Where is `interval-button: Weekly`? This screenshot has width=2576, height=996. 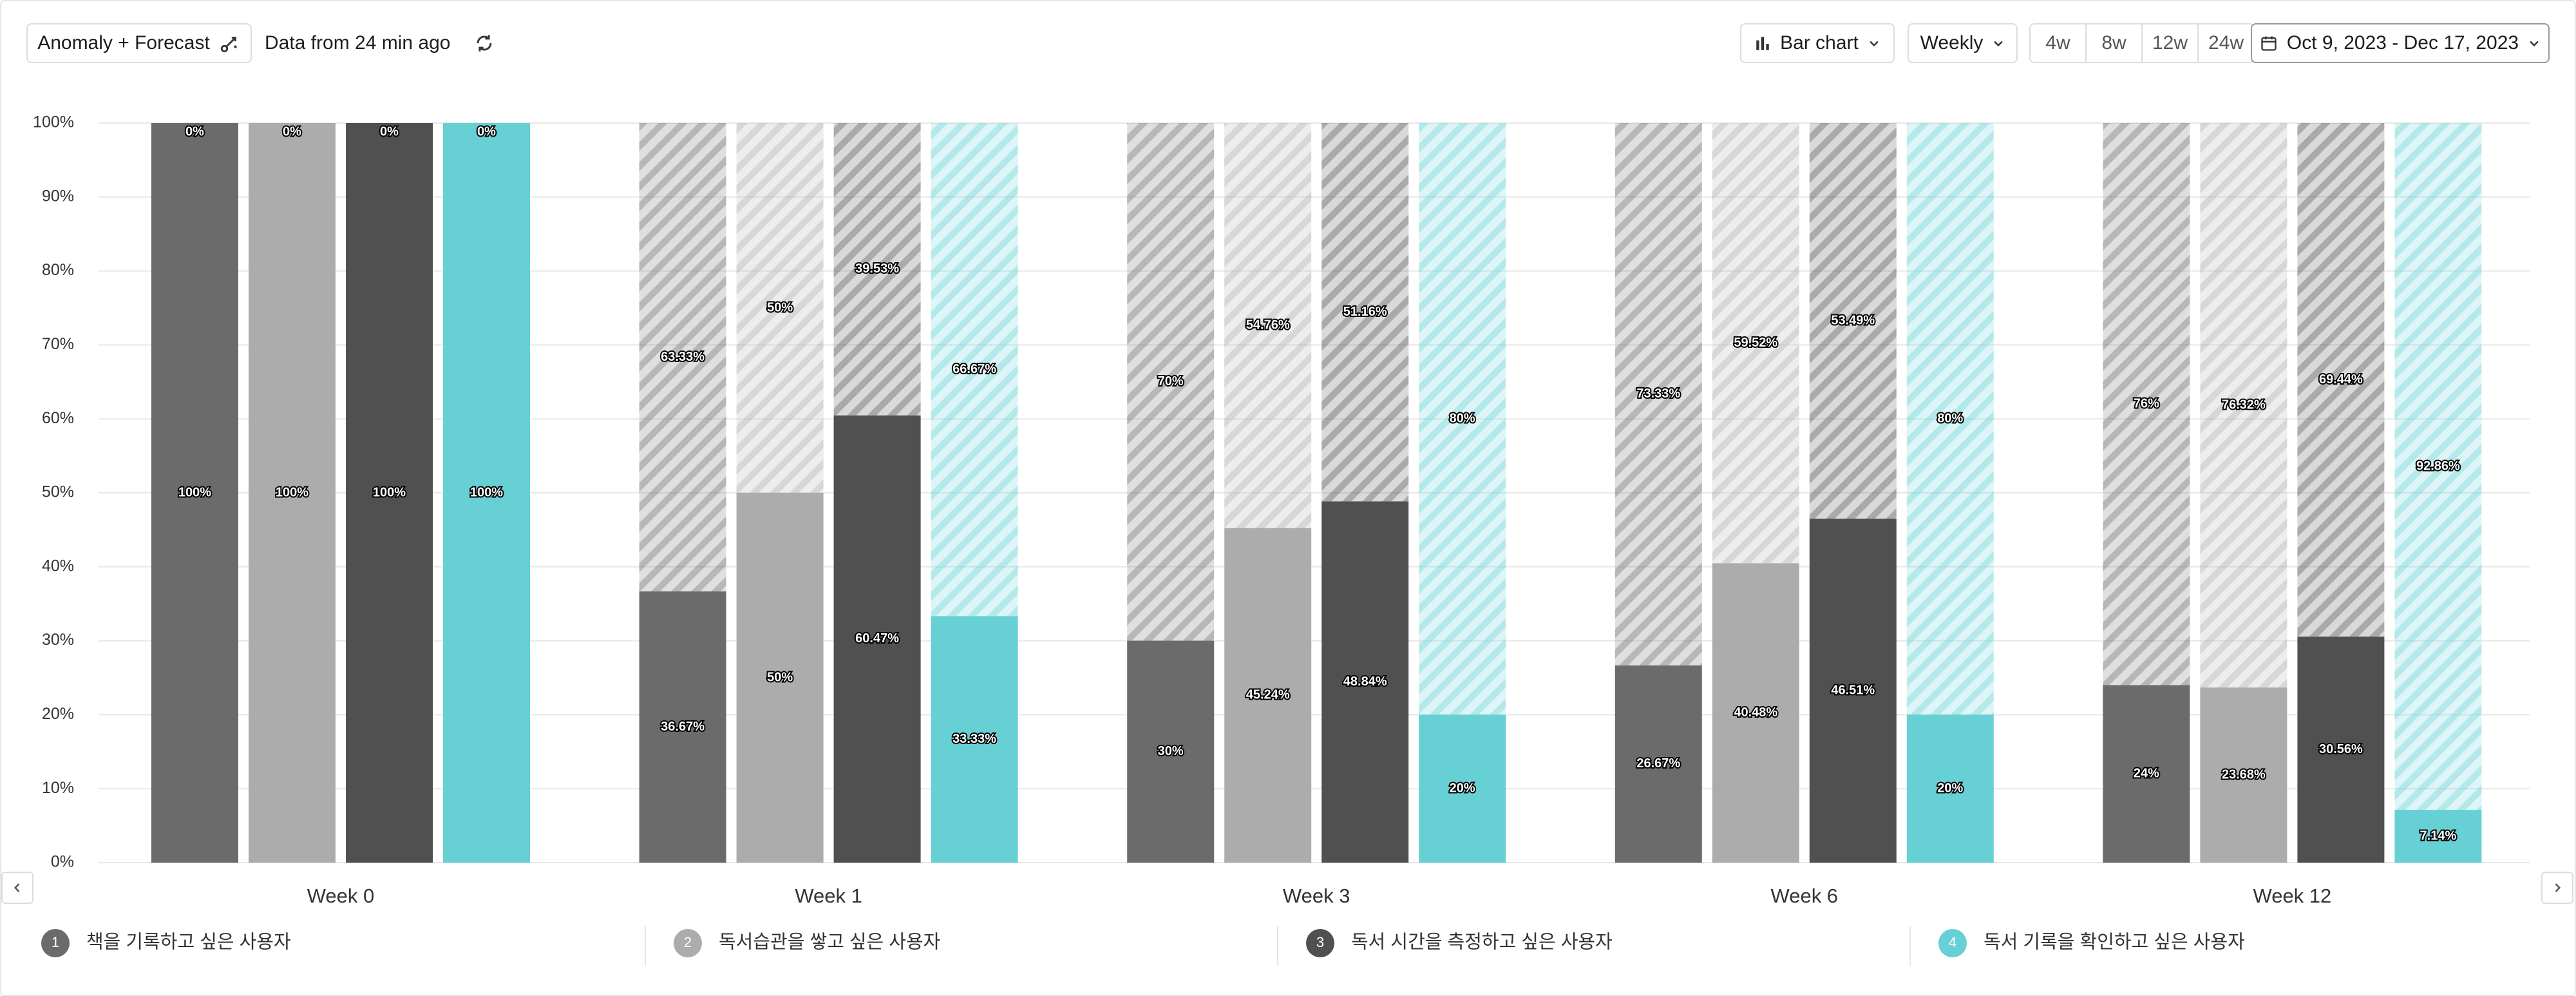
interval-button: Weekly is located at coordinates (1963, 43).